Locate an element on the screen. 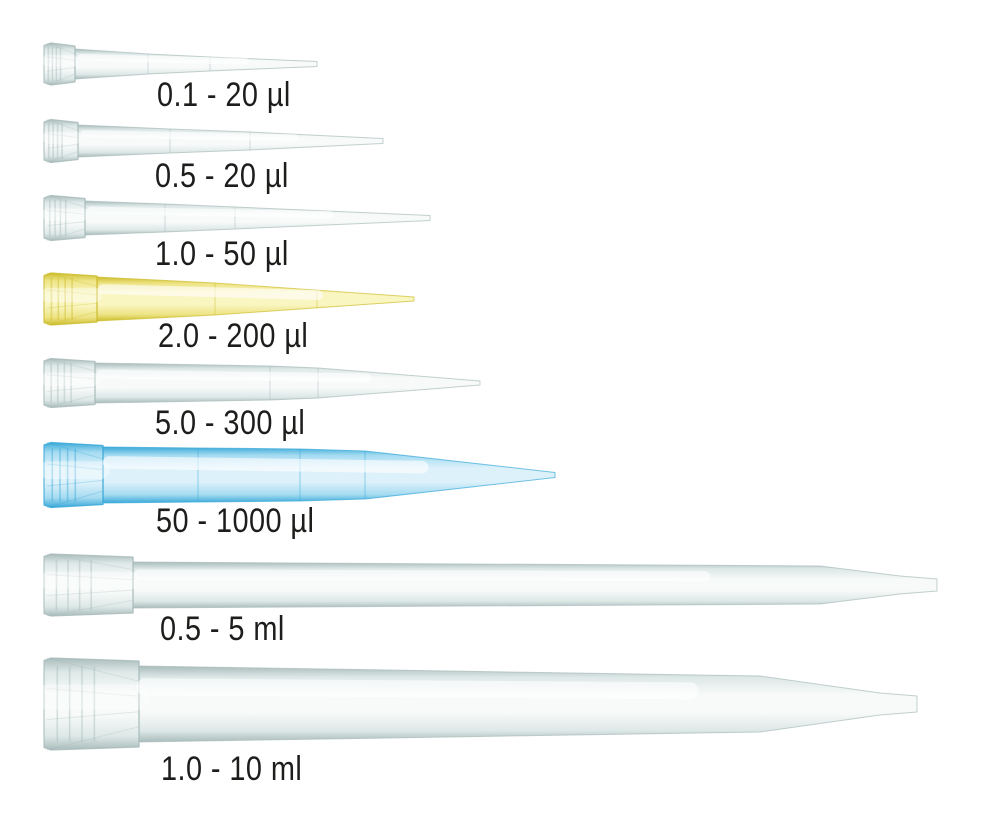 This screenshot has width=1000, height=826. tip-volume-label: 0.1 - 20 µl is located at coordinates (224, 95).